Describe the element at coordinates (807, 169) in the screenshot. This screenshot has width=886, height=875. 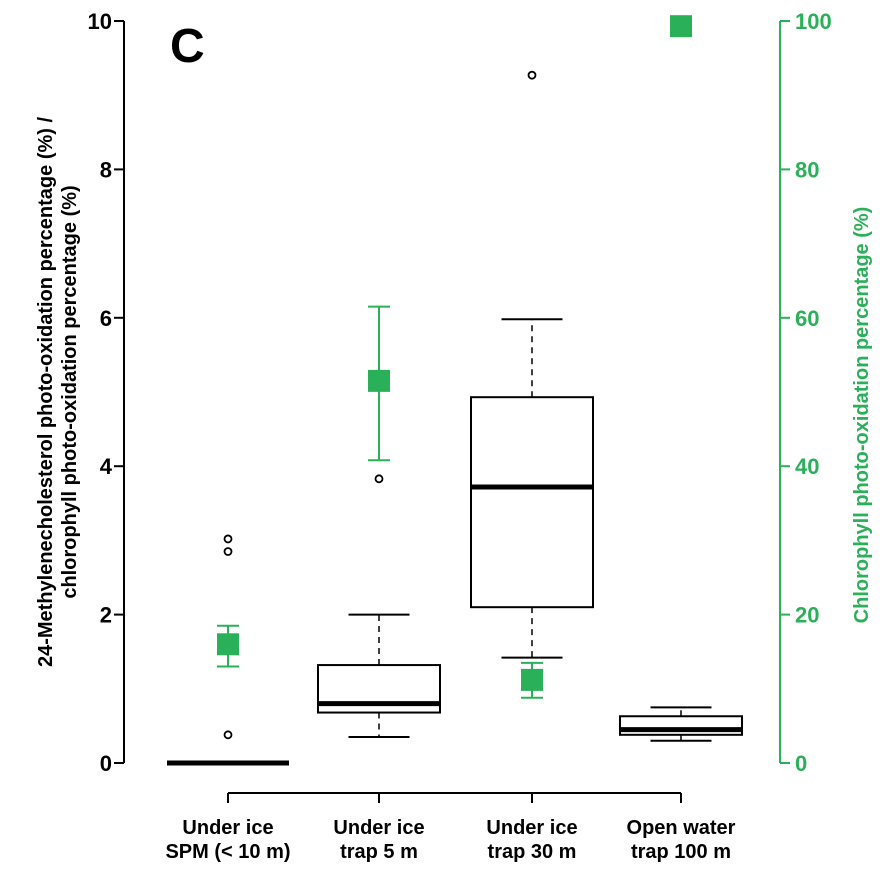
I see `right-tick-label: 80` at that location.